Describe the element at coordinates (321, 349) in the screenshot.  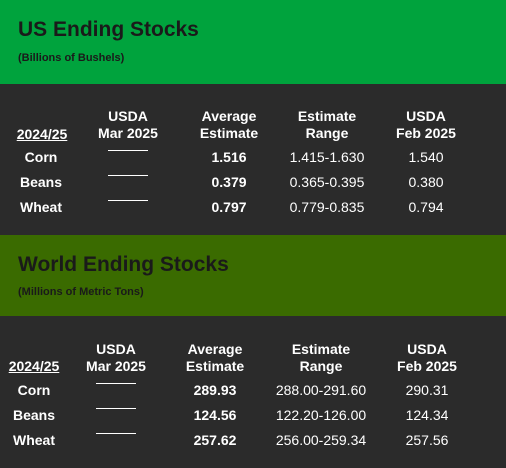
I see `world-header-range-line1: Estimate` at that location.